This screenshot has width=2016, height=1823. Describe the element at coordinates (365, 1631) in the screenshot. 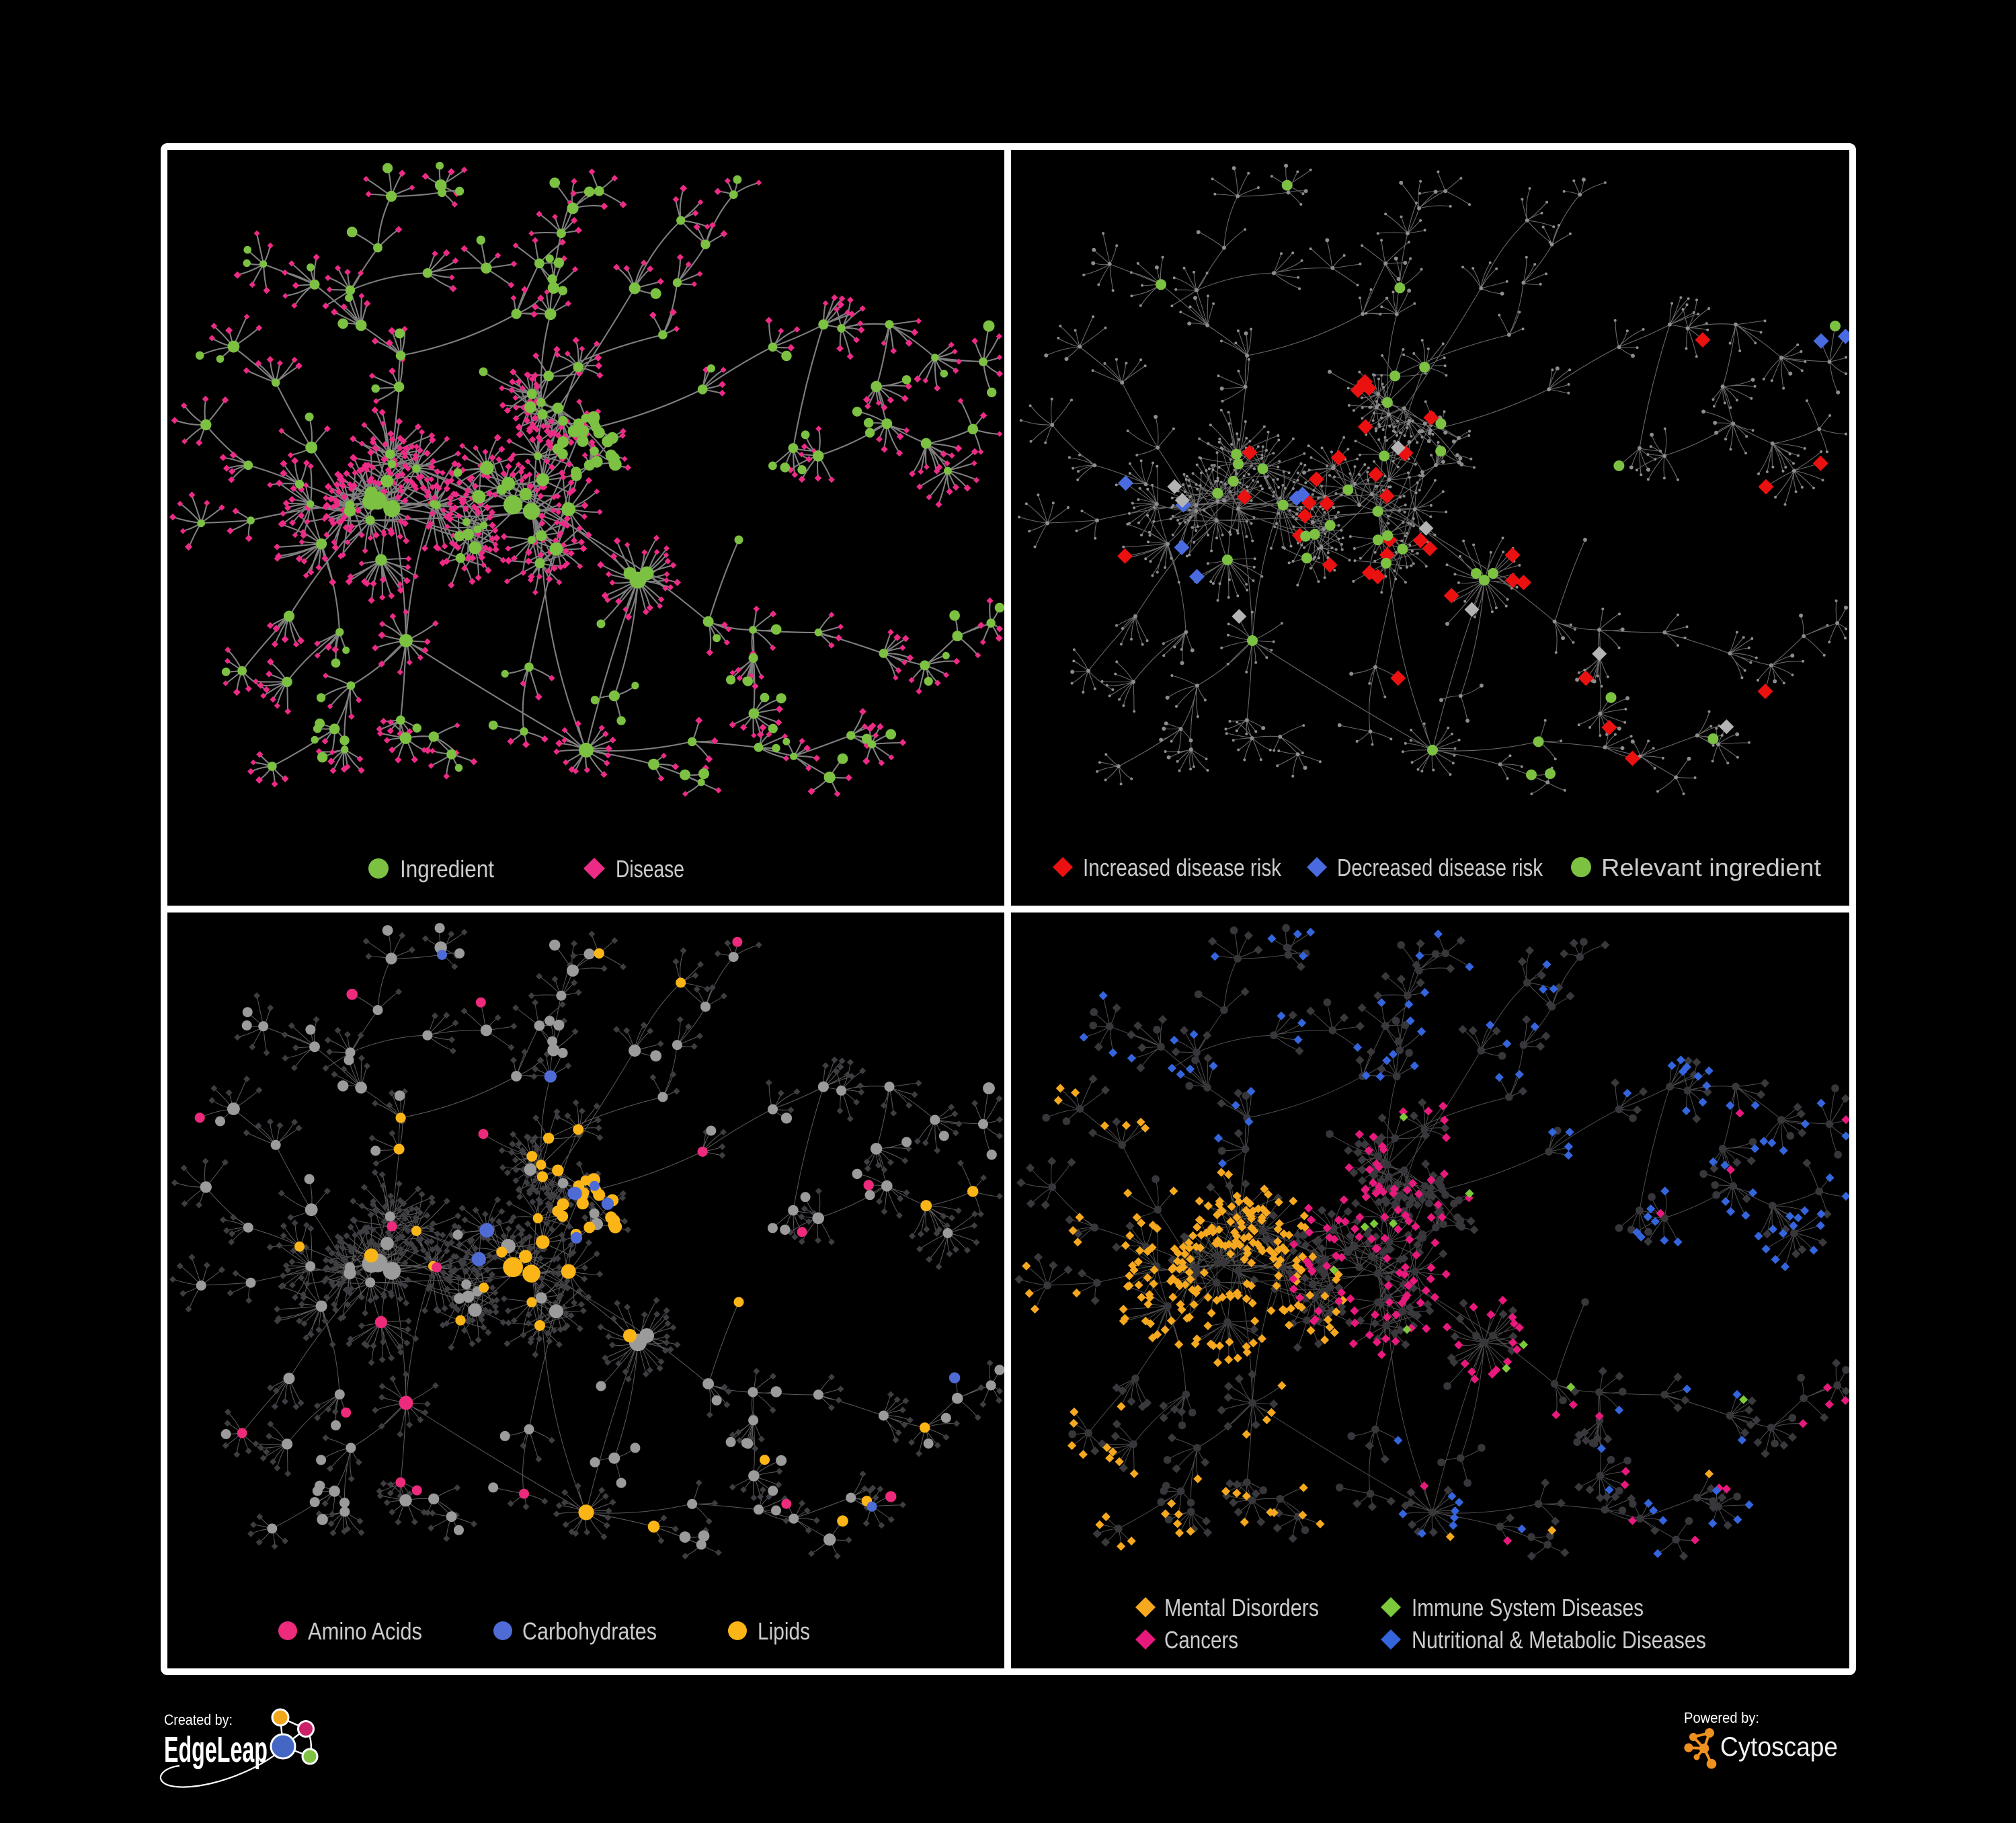

I see `svg-text: Amino Acids` at that location.